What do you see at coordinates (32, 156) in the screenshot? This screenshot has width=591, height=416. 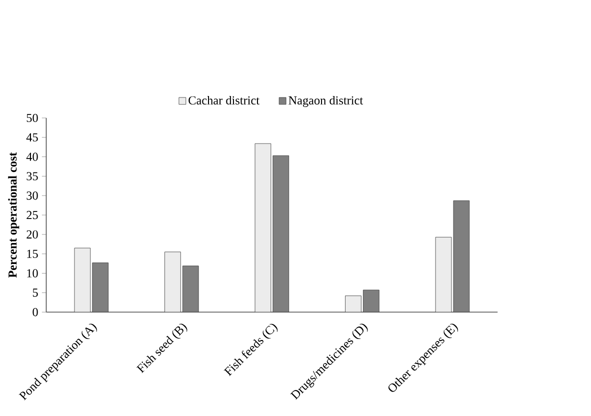 I see `y-tick-label: 40` at bounding box center [32, 156].